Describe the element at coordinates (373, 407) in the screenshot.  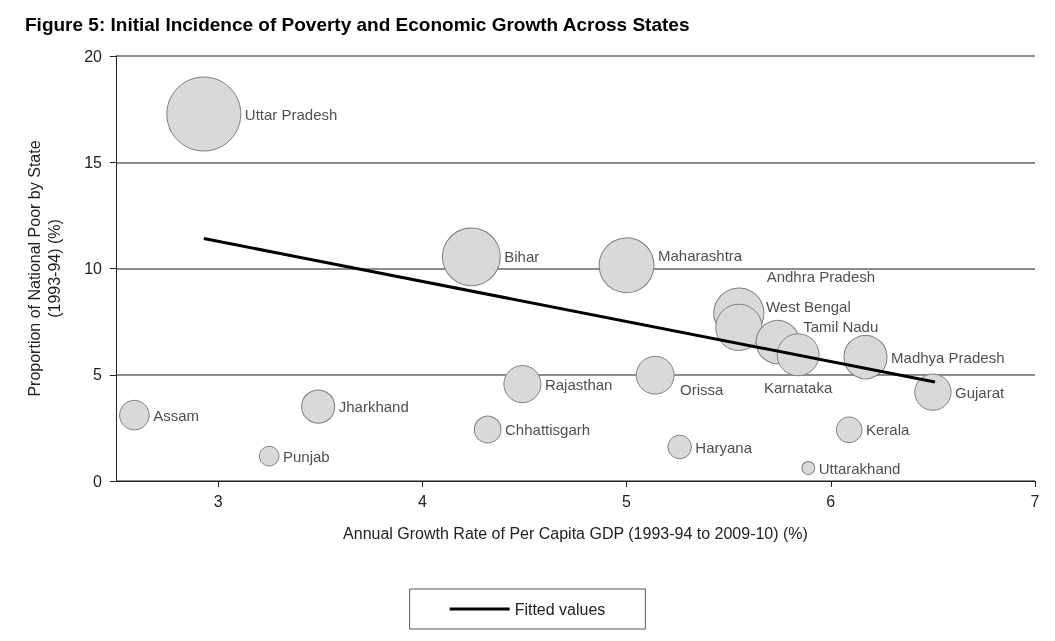
I see `annotation: Jharkhand` at that location.